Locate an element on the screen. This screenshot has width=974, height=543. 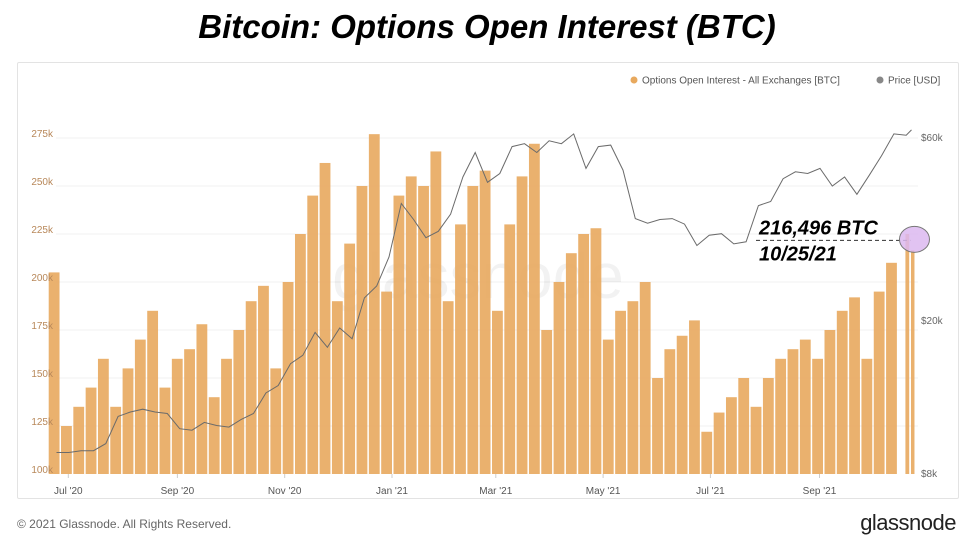
legend-price-label: Price [USD] is located at coordinates (914, 81).